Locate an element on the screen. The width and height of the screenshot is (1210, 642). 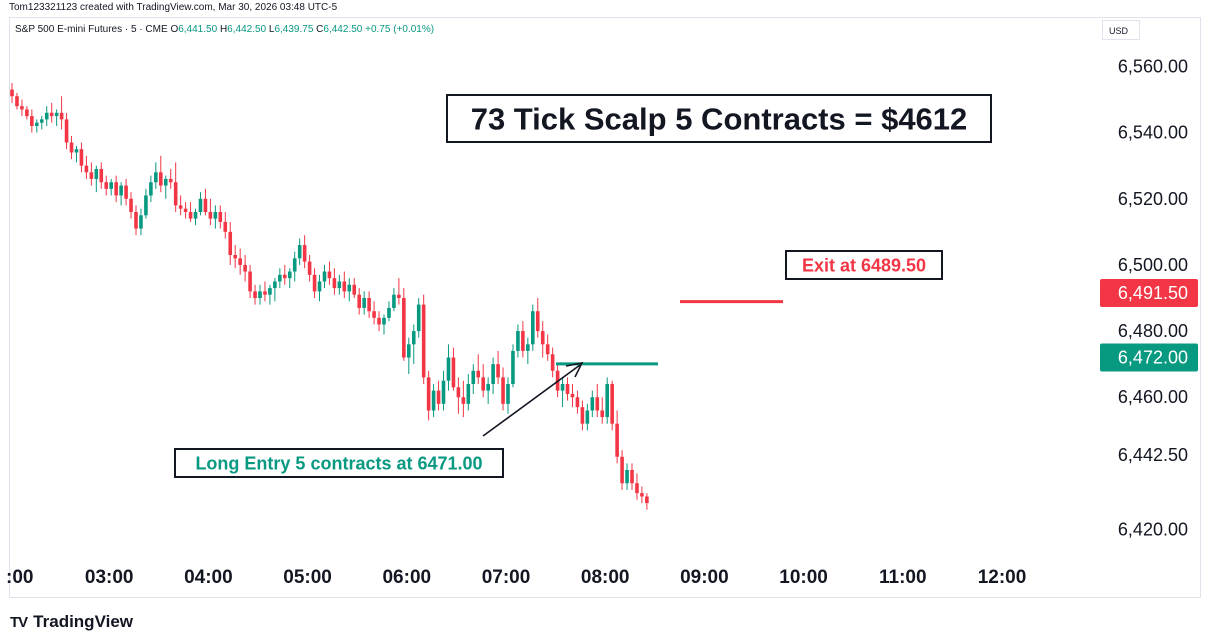
exit-annotation-box is located at coordinates (864, 265).